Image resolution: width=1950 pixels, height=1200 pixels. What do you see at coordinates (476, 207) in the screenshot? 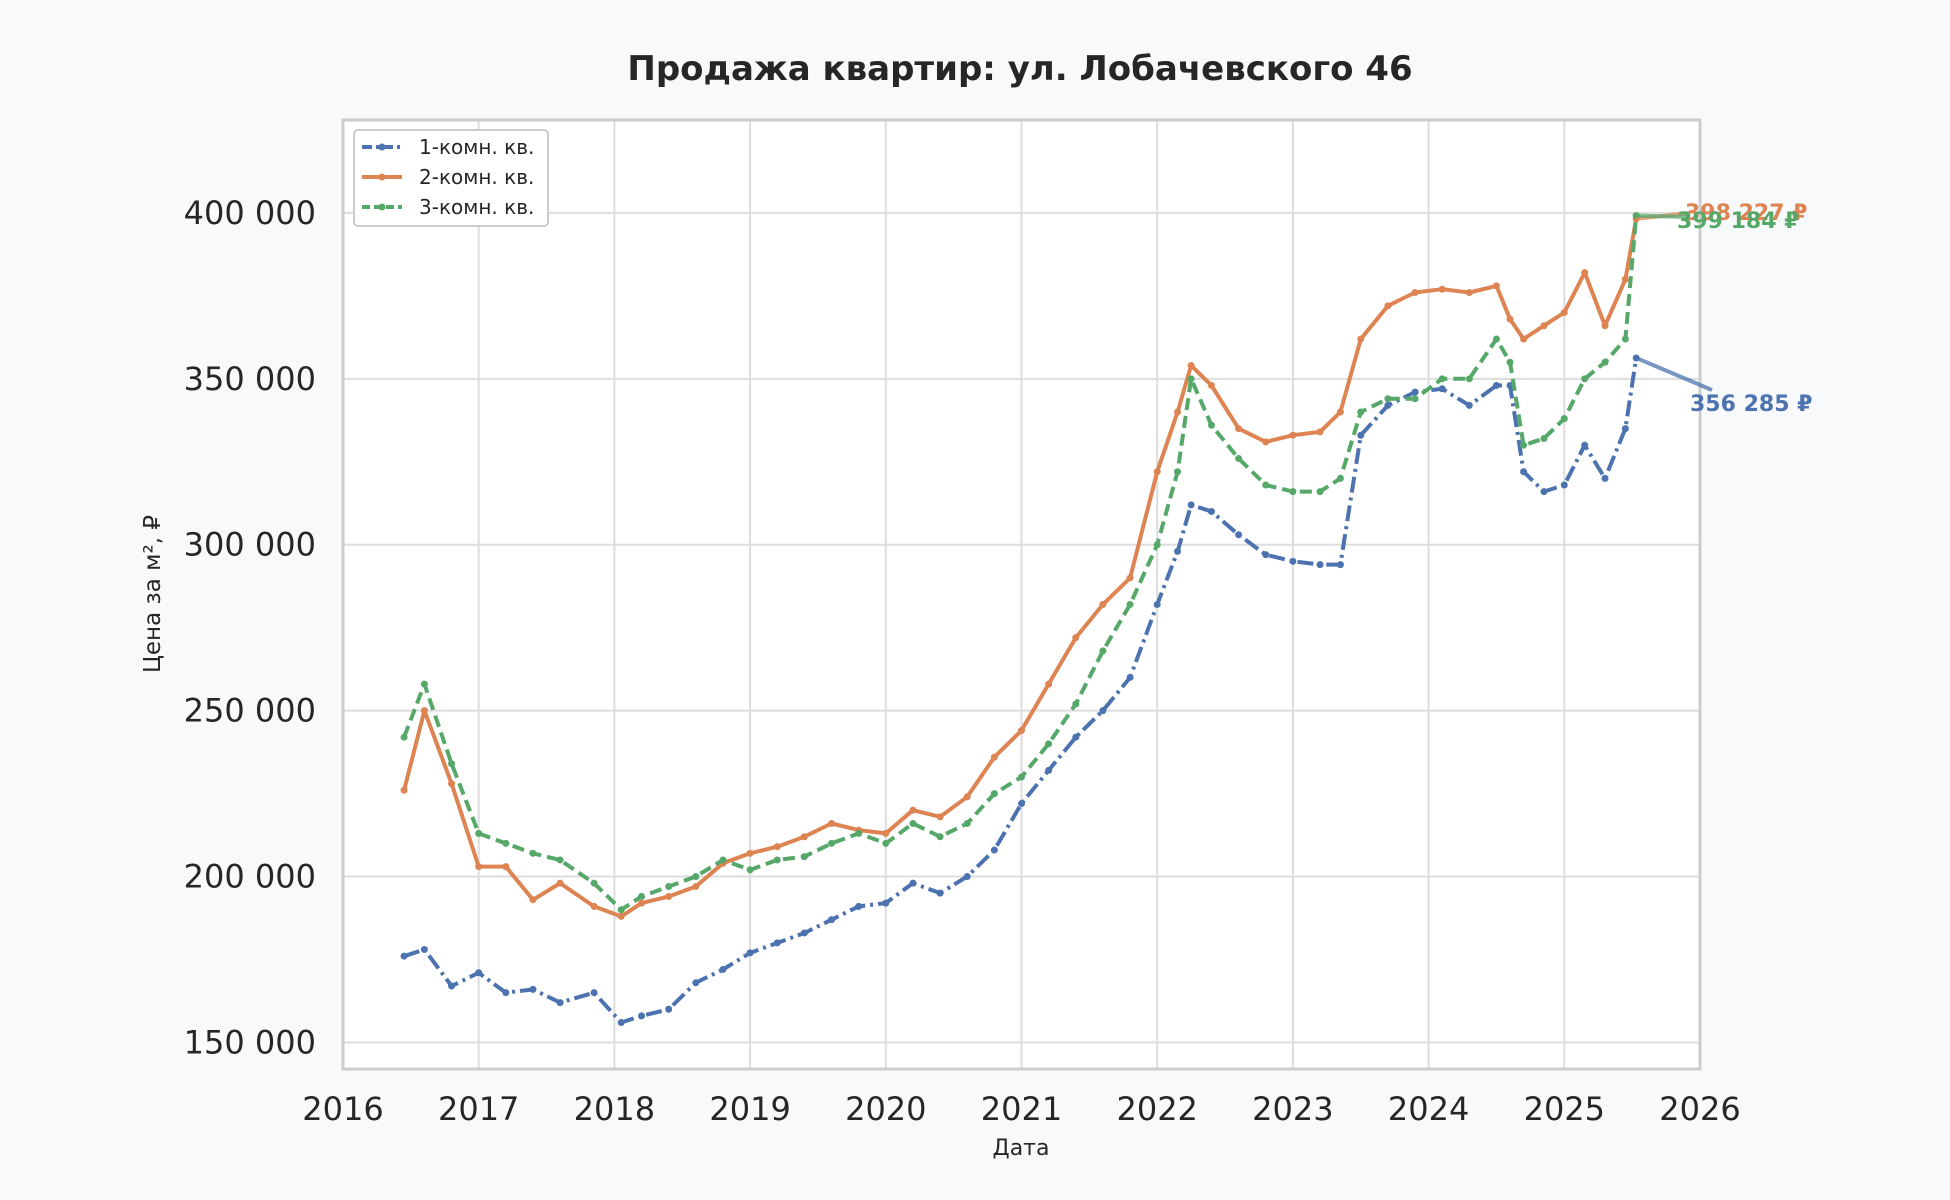
I see `legend-label: 3-комн. кв.` at bounding box center [476, 207].